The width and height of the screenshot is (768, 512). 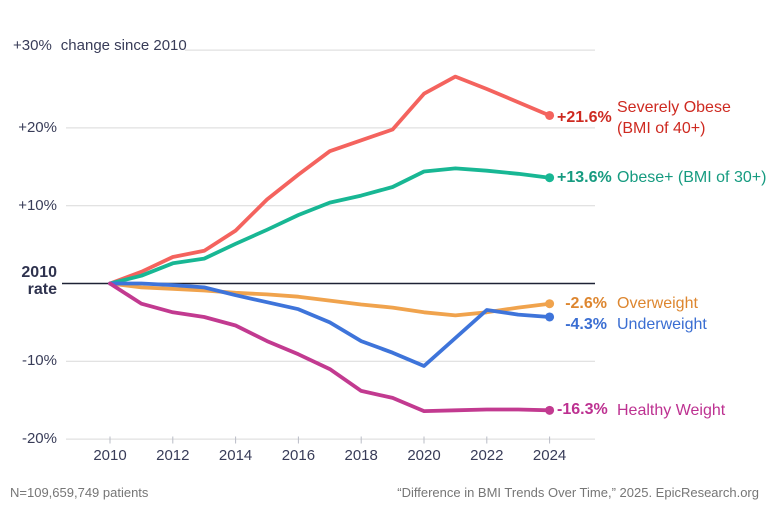 I want to click on y-axis-top-label: +30% change since 2010, so click(x=100, y=45).